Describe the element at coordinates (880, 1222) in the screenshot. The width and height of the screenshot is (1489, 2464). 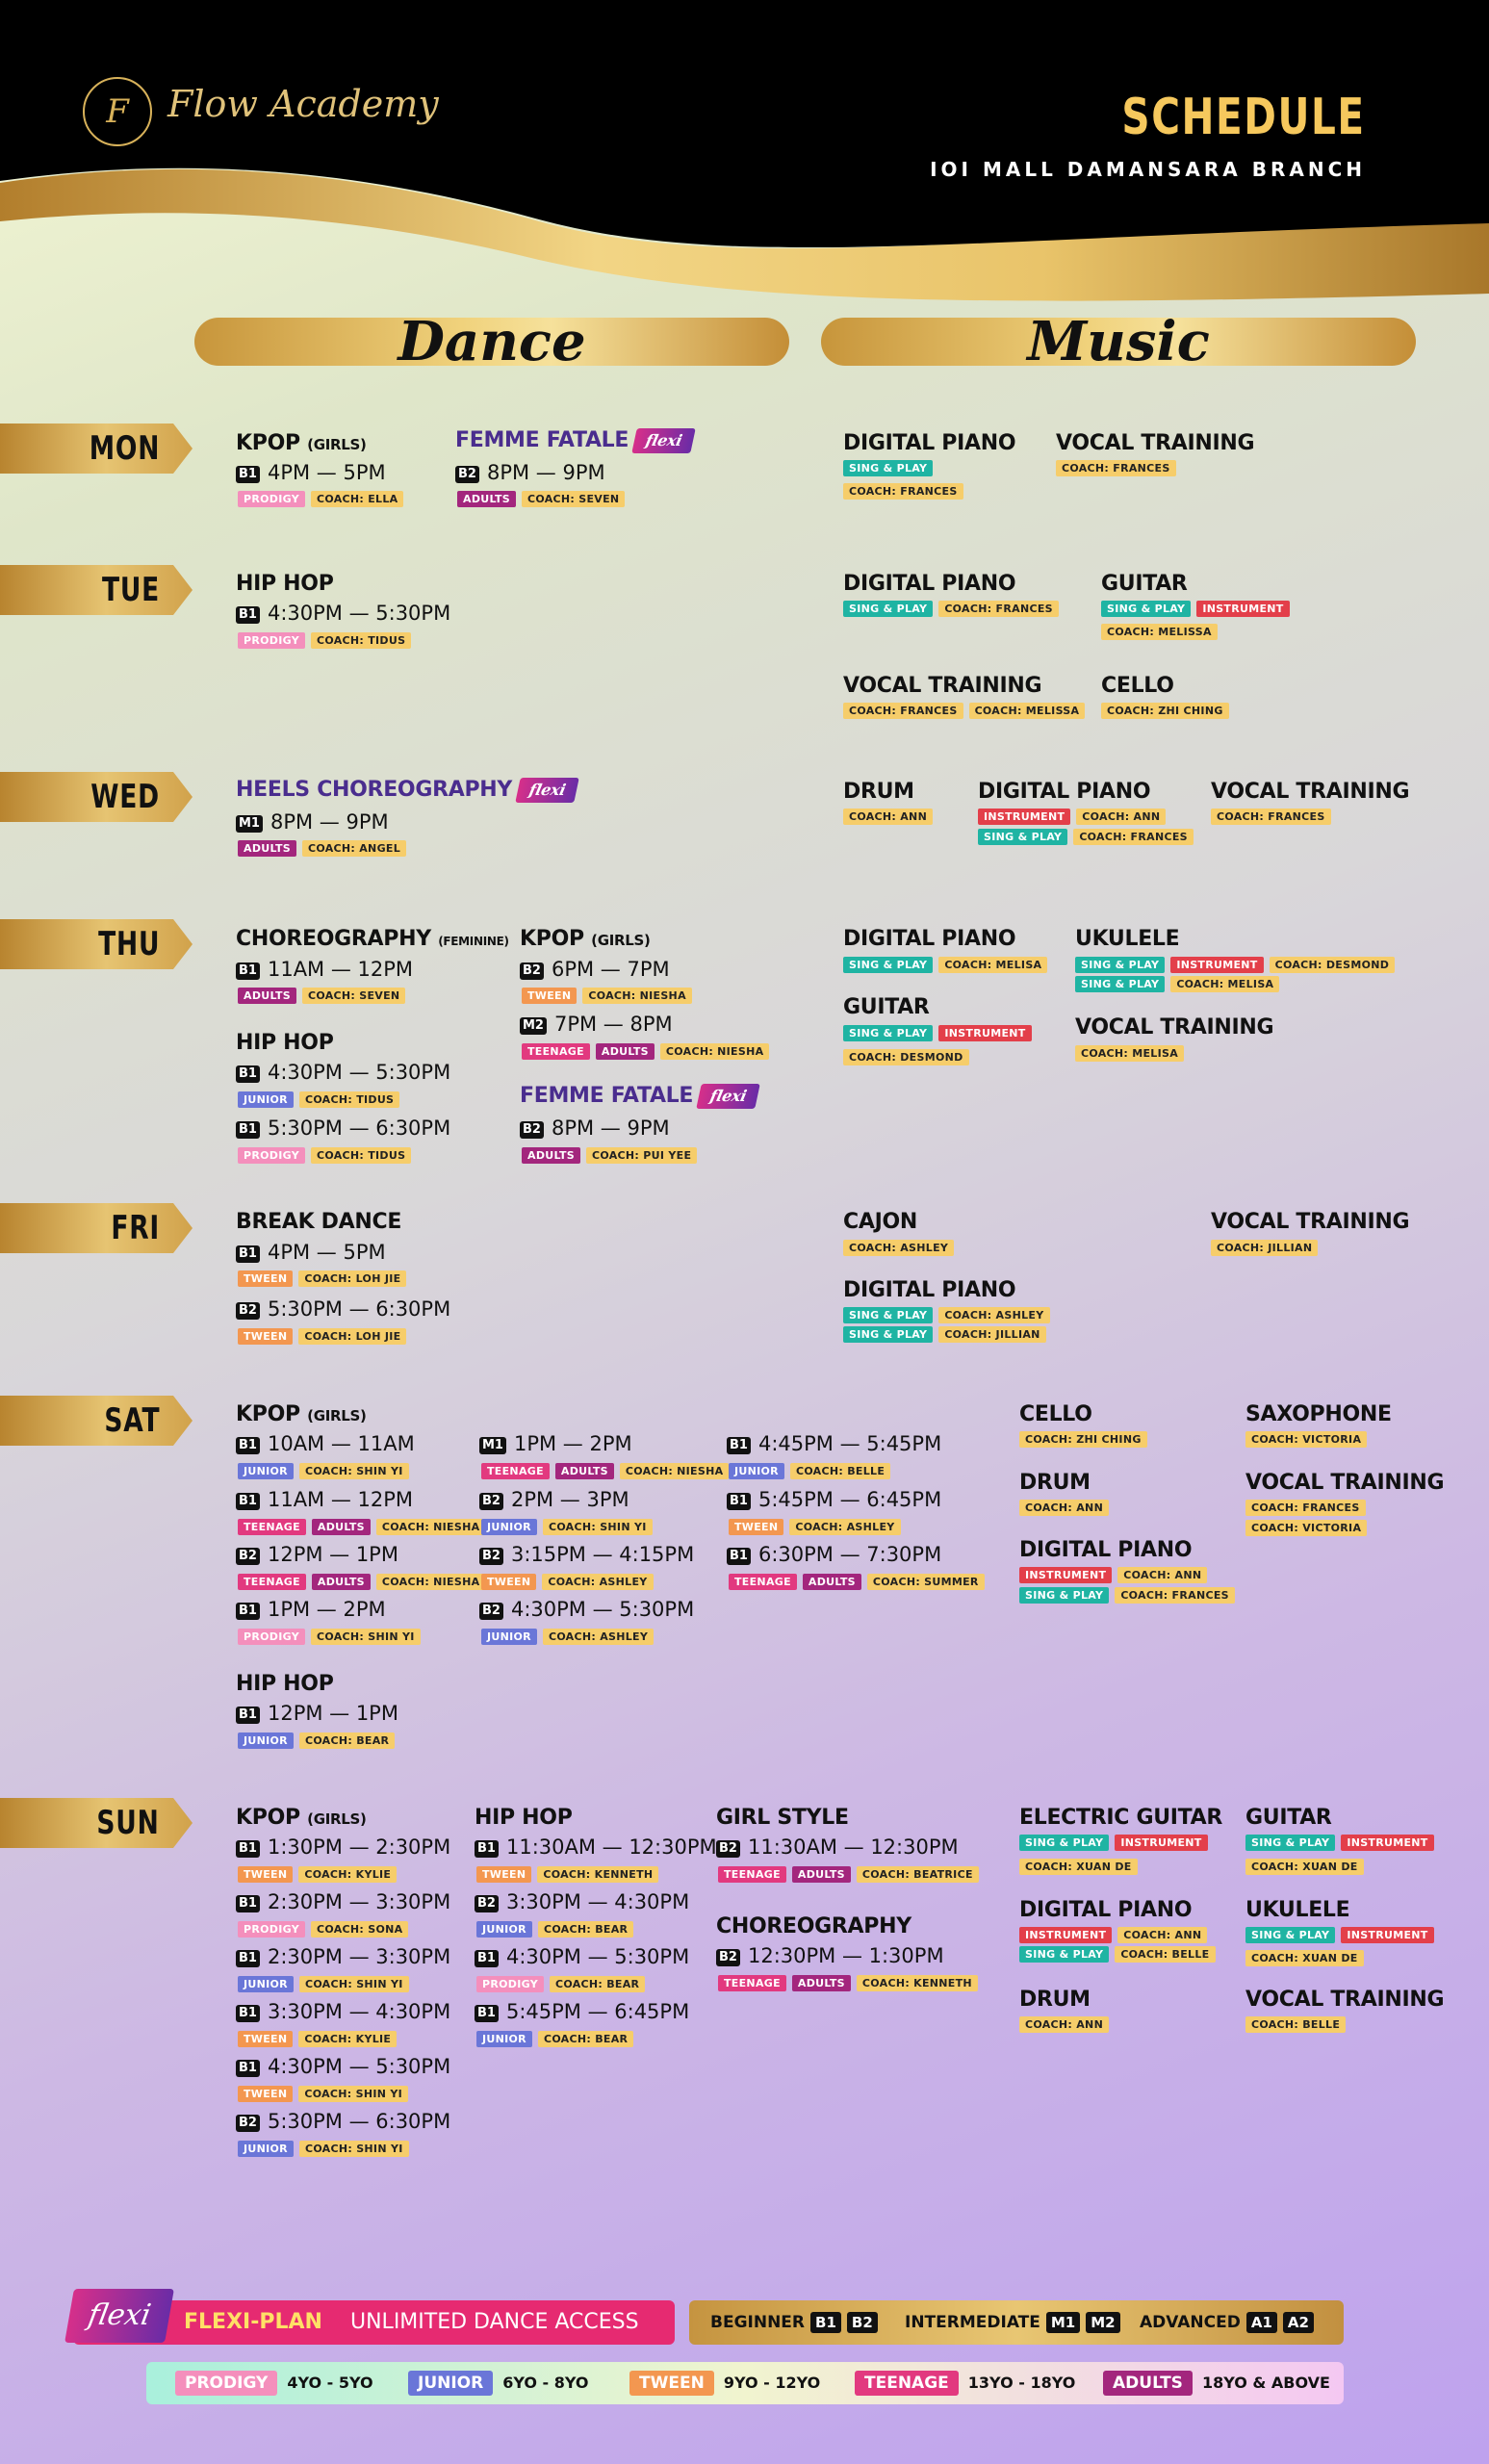
I see `class-title: CAJON` at that location.